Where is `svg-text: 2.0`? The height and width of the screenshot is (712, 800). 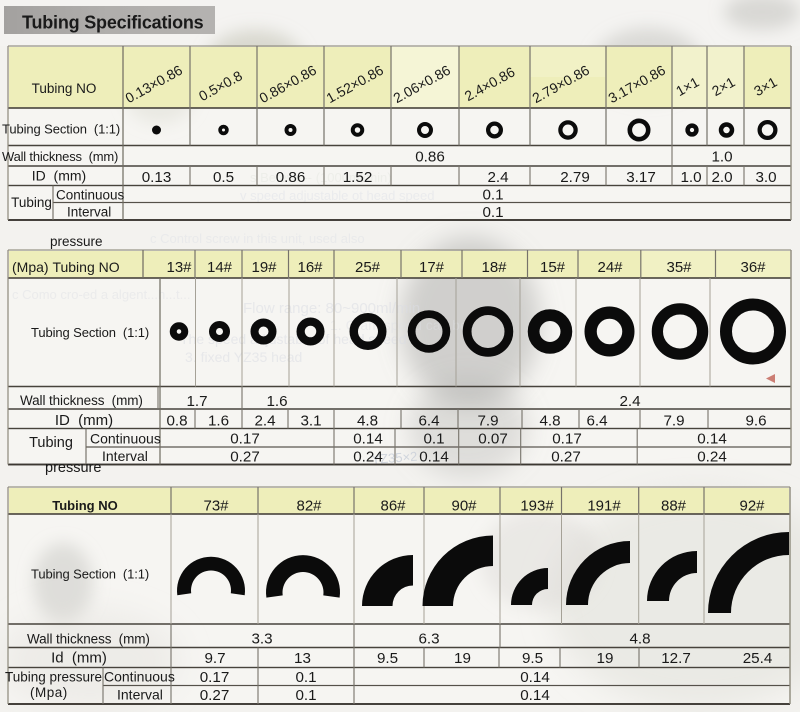
svg-text: 2.0 is located at coordinates (721, 177).